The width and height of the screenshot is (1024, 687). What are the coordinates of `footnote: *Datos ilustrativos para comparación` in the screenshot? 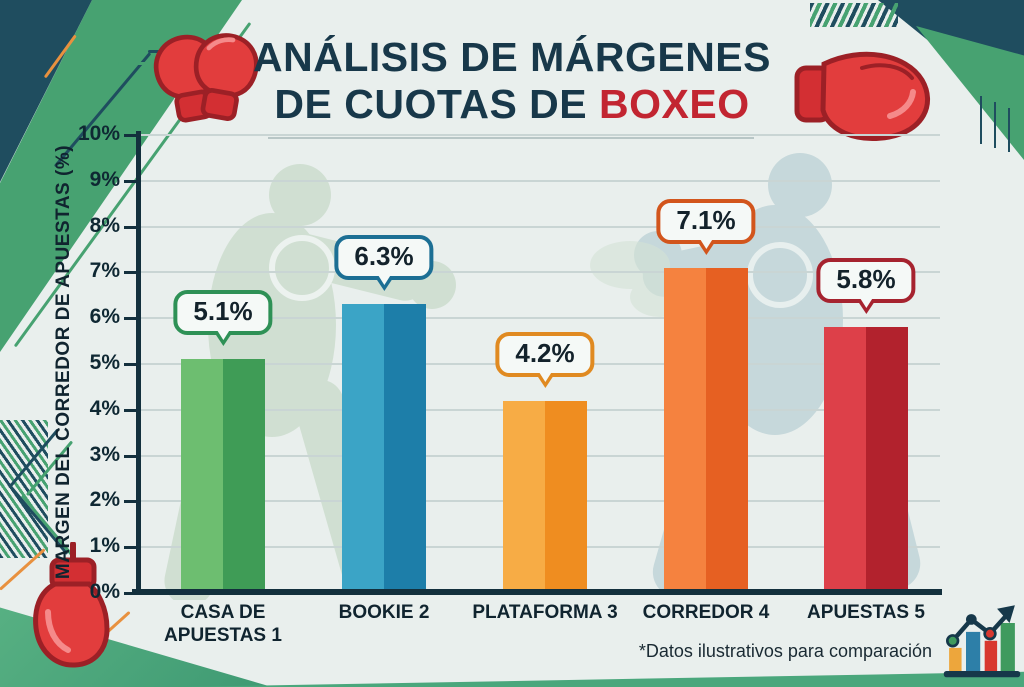 It's located at (785, 651).